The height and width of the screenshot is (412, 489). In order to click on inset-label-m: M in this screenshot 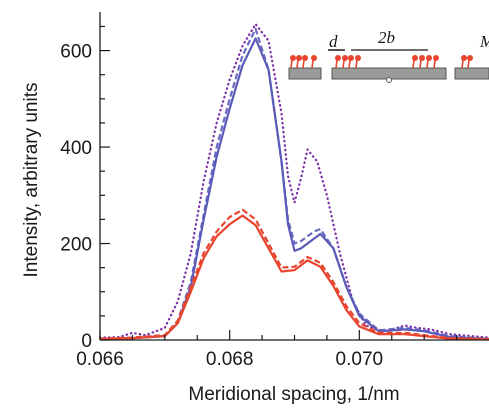, I will do `click(484, 41)`.